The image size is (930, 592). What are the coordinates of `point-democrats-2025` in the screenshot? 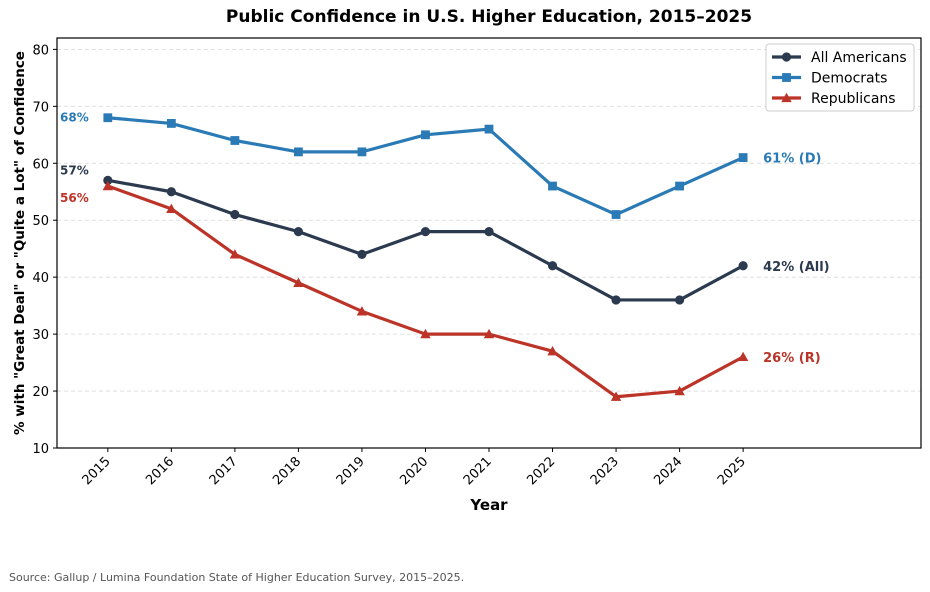 It's located at (743, 157).